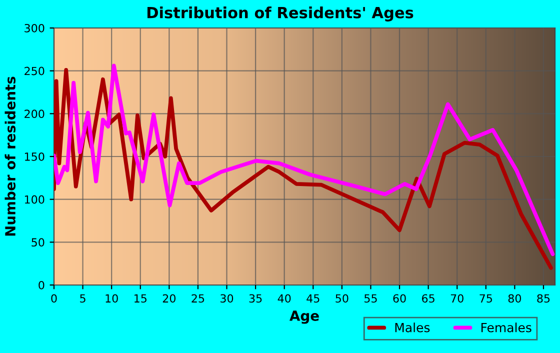 Image resolution: width=560 pixels, height=353 pixels. What do you see at coordinates (54, 298) in the screenshot?
I see `x-tick-label: 0` at bounding box center [54, 298].